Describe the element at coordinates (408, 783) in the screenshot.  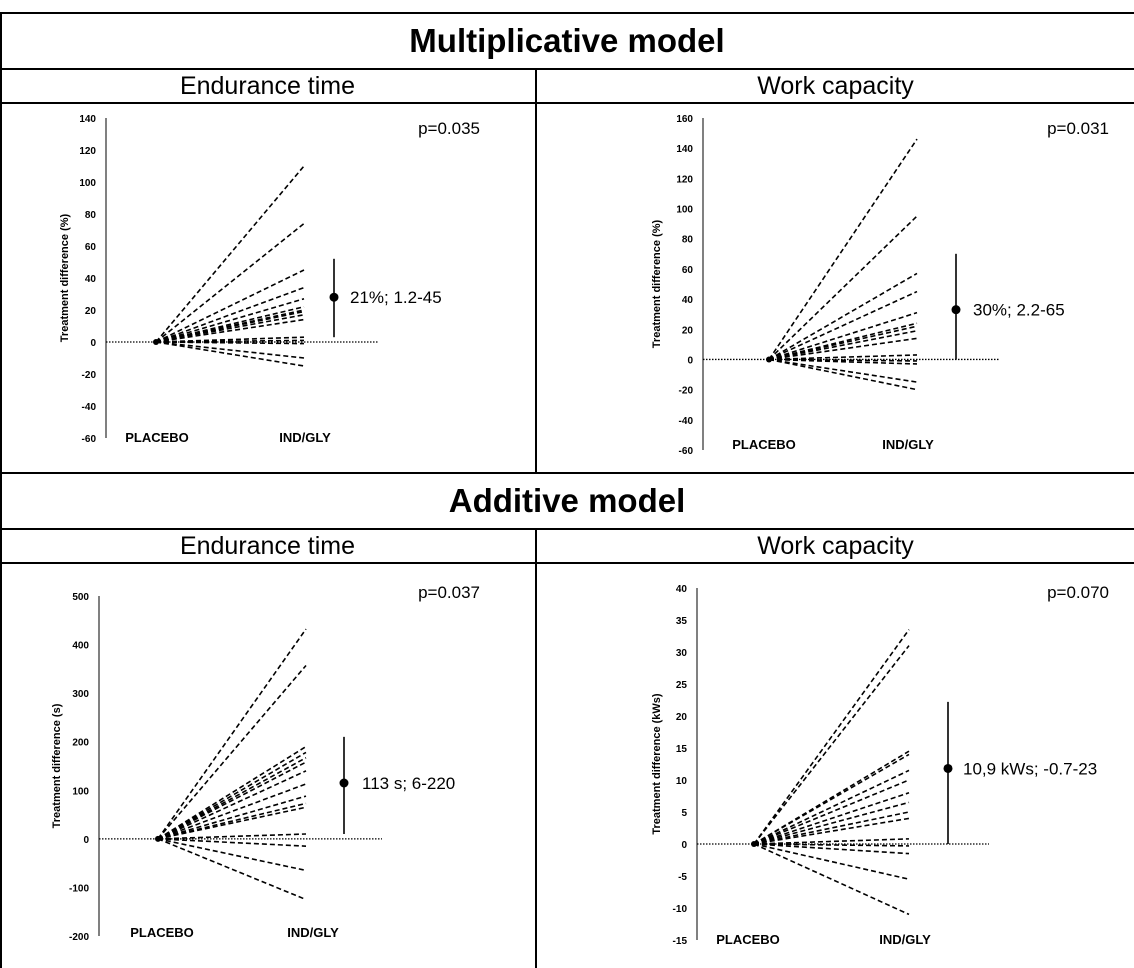
I see `estimate-label: 113 s; 6-220` at that location.